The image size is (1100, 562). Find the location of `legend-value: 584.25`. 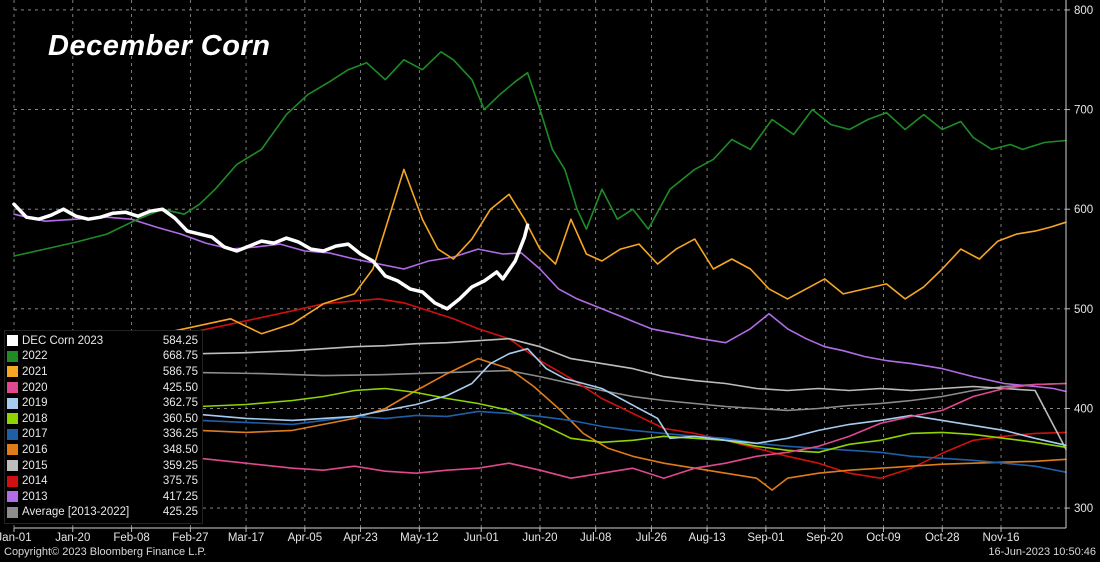

legend-value: 584.25 is located at coordinates (180, 340).